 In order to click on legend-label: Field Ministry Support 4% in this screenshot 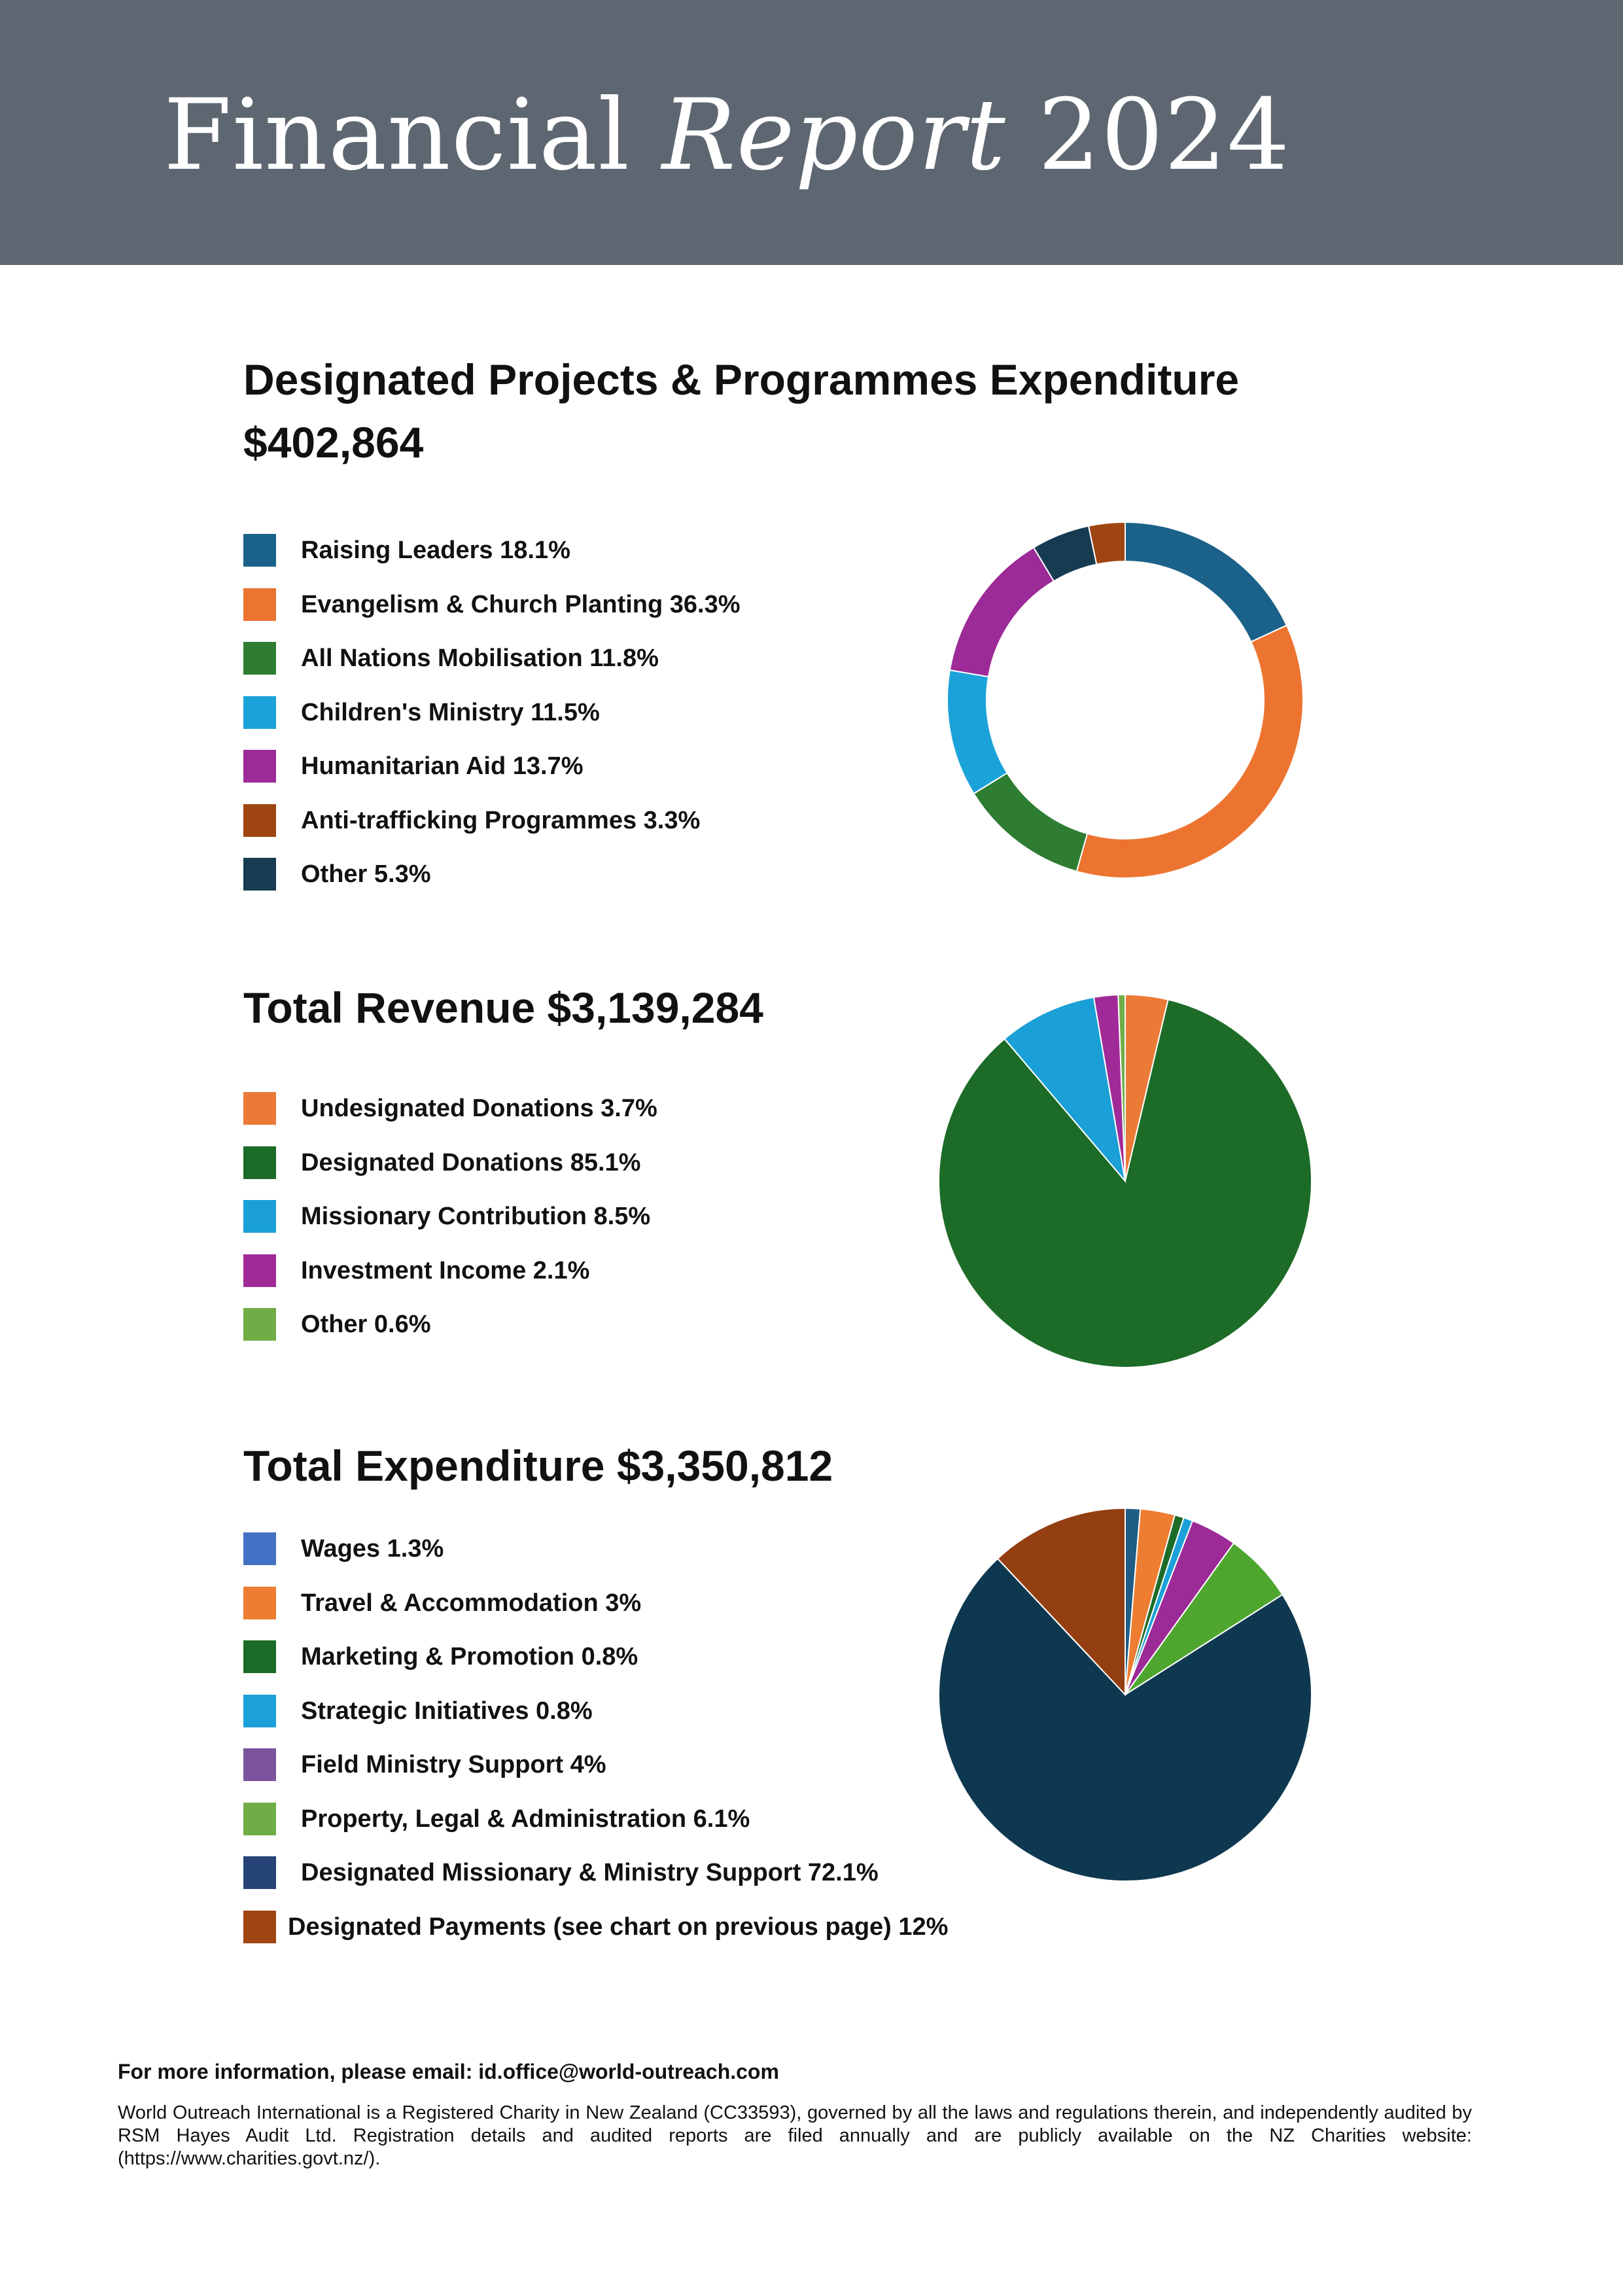, I will do `click(454, 1764)`.